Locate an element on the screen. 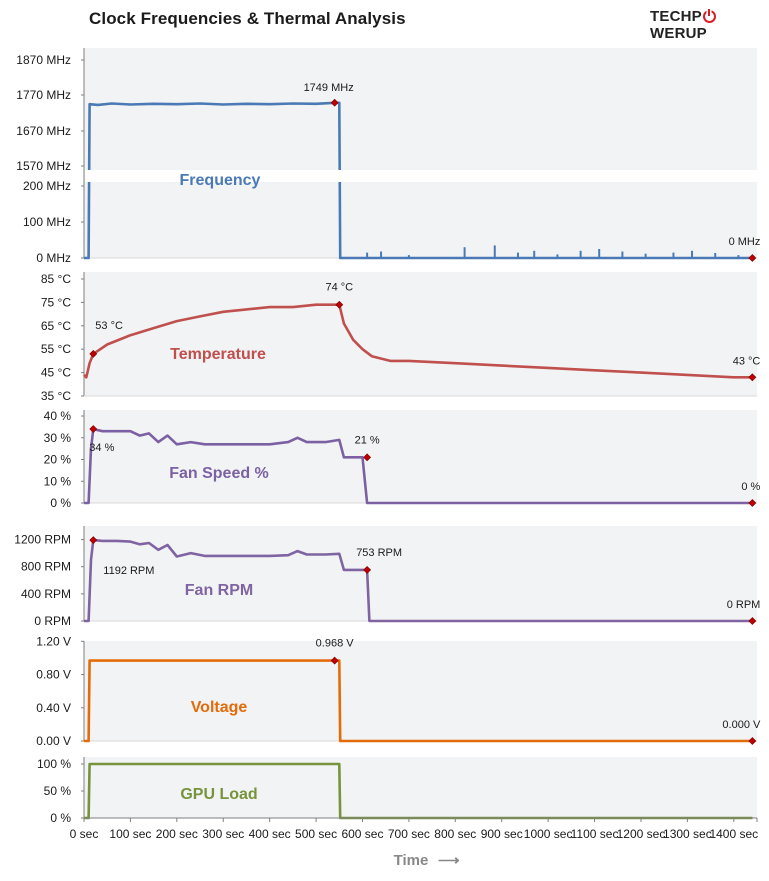 The height and width of the screenshot is (881, 769). fan-rpm-plot-bg is located at coordinates (420, 573).